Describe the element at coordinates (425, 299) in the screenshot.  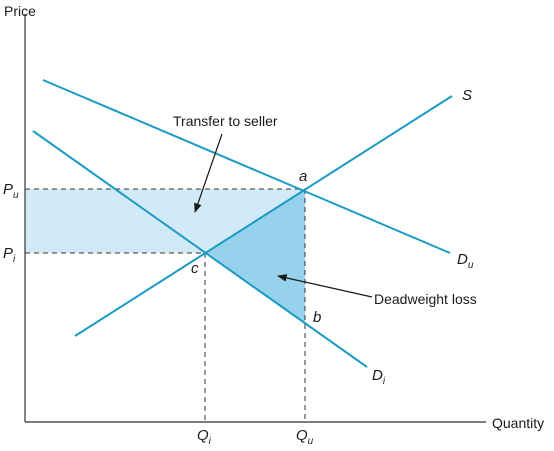
I see `deadweight-loss-label: Deadweight loss` at that location.